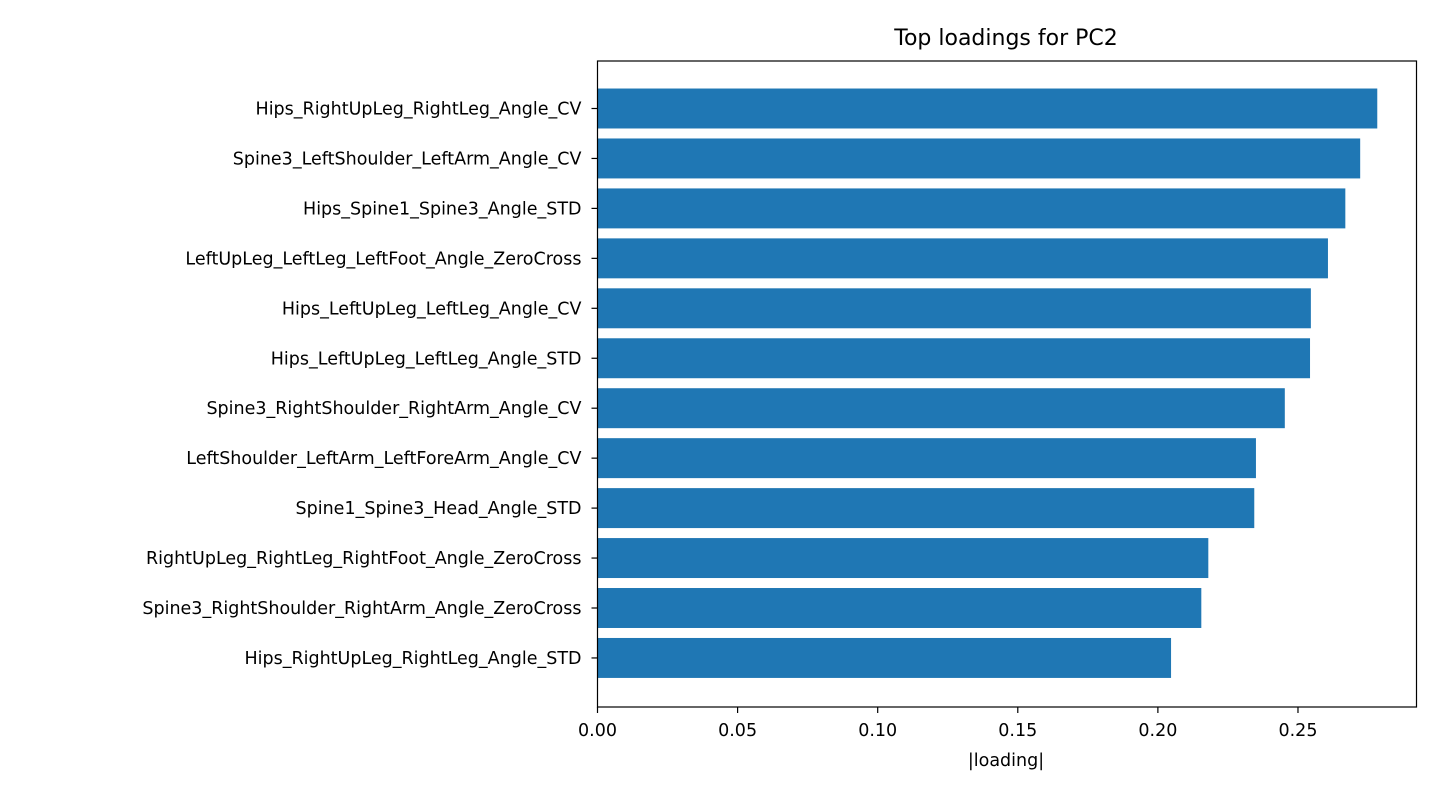 This screenshot has width=1440, height=800. What do you see at coordinates (597, 731) in the screenshot?
I see `x-tick-label: 0.00` at bounding box center [597, 731].